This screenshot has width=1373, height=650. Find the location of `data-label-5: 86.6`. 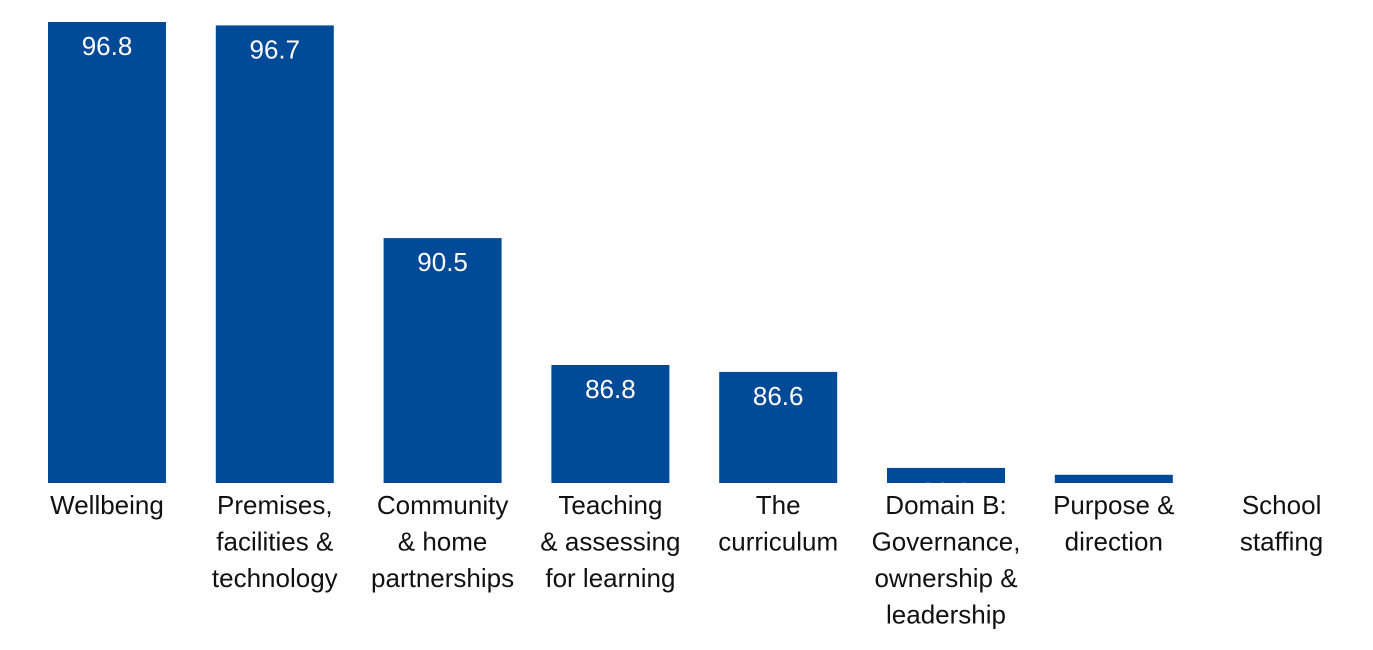

data-label-5: 86.6 is located at coordinates (778, 396).